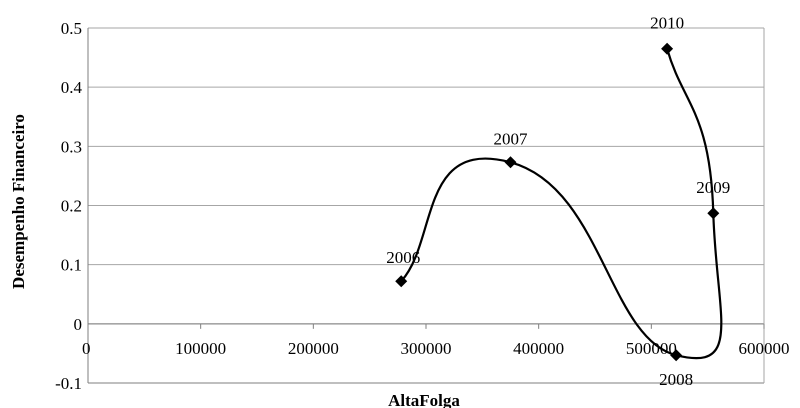  Describe the element at coordinates (313, 348) in the screenshot. I see `x-tick-label: 200000` at that location.